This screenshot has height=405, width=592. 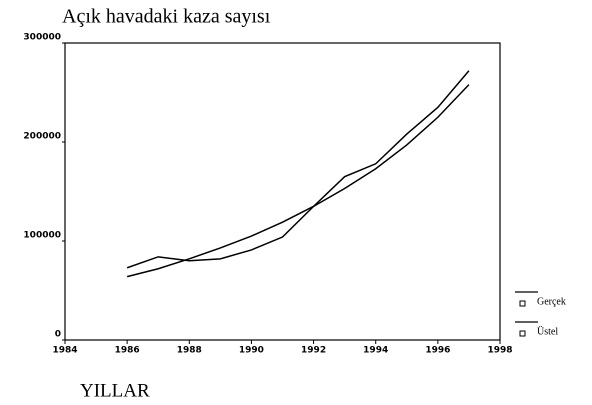 What do you see at coordinates (127, 351) in the screenshot?
I see `x-tick-label: 1986` at bounding box center [127, 351].